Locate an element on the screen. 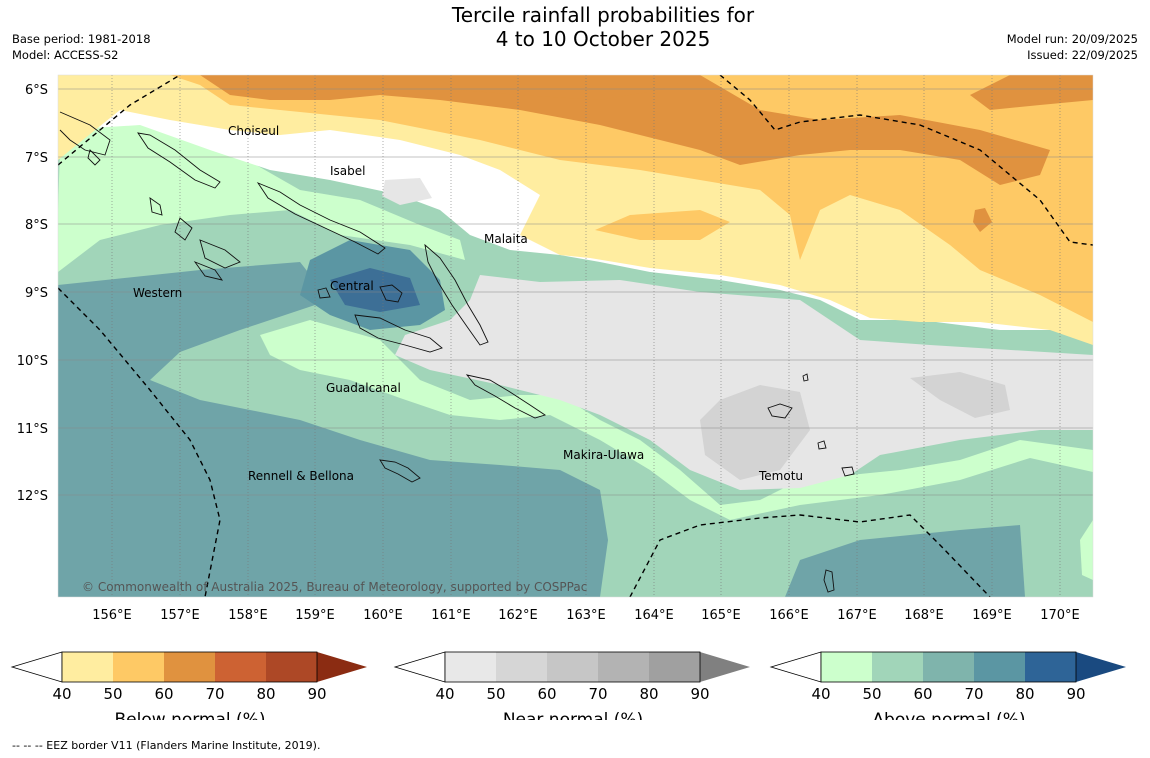 This screenshot has height=758, width=1150. western-islands is located at coordinates (195, 239).